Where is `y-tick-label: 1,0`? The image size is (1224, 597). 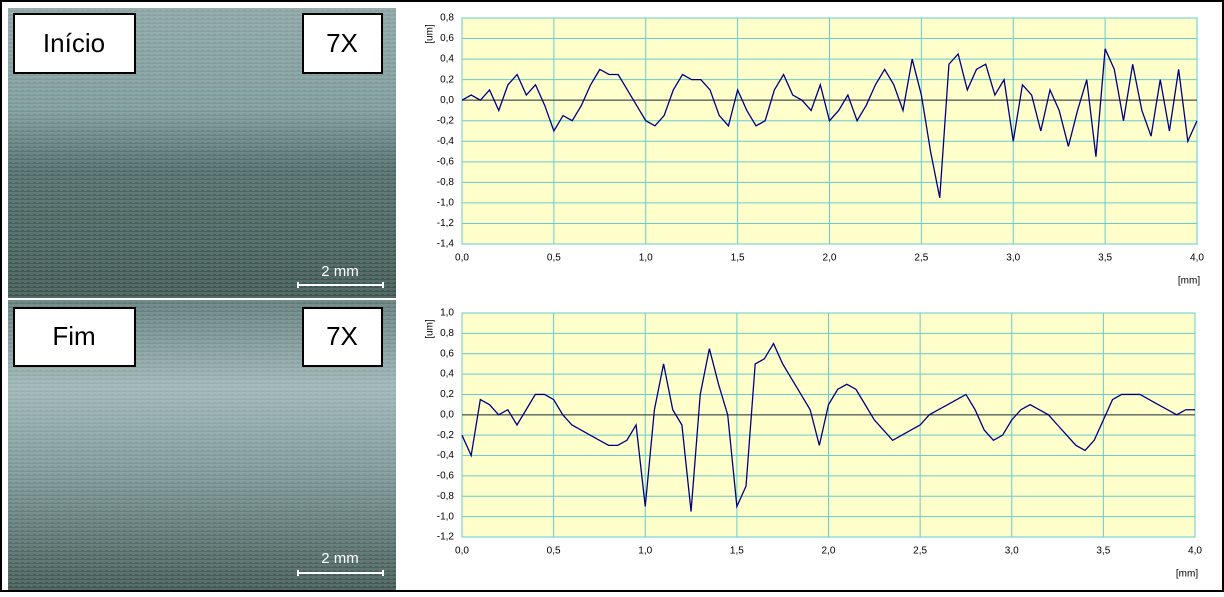
y-tick-label: 1,0 is located at coordinates (447, 313).